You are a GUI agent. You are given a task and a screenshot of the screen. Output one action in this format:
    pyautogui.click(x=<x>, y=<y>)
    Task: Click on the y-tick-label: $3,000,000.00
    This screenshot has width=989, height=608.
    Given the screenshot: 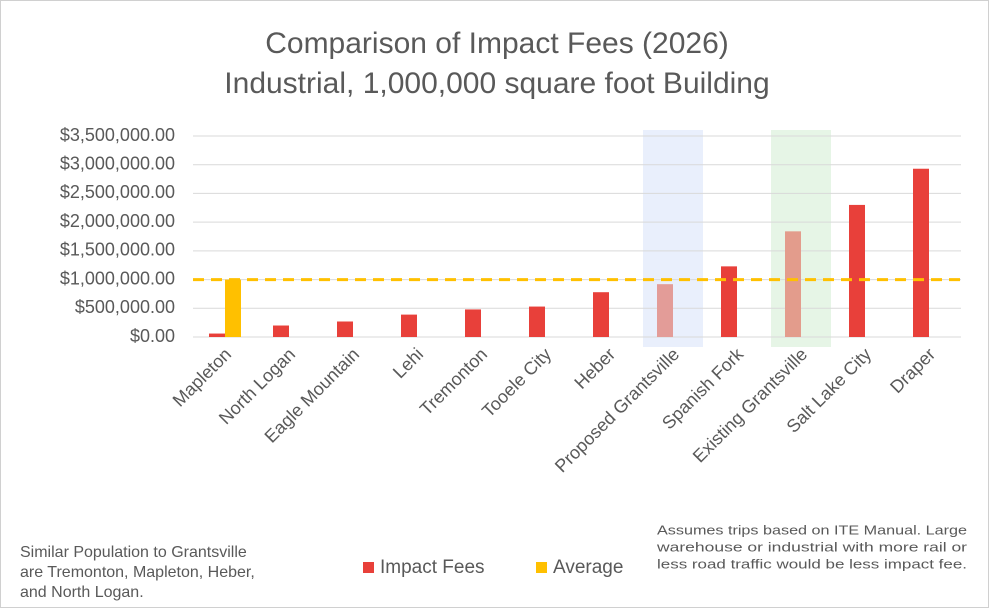 What is the action you would take?
    pyautogui.click(x=117, y=163)
    